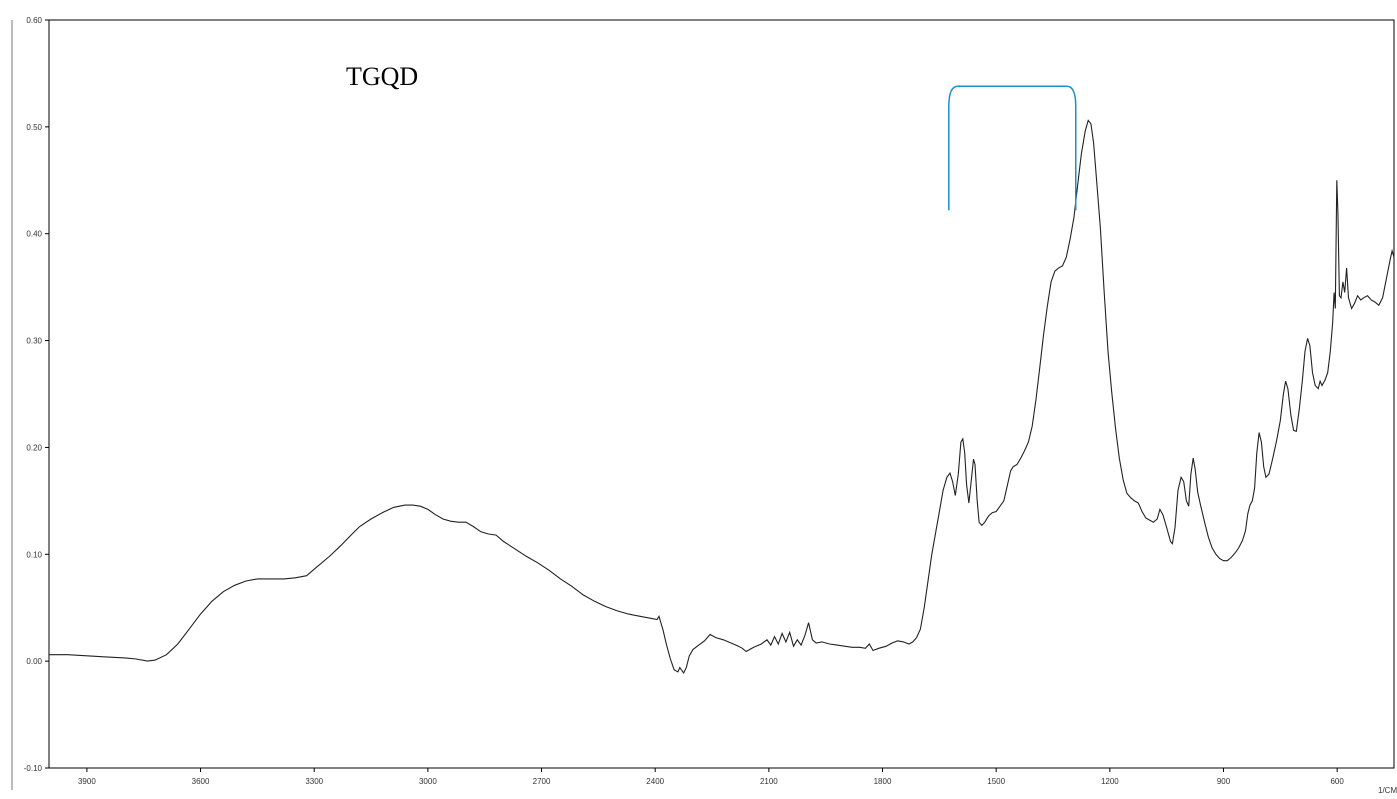 This screenshot has width=1397, height=799. What do you see at coordinates (1224, 781) in the screenshot?
I see `x-tick-label: 900` at bounding box center [1224, 781].